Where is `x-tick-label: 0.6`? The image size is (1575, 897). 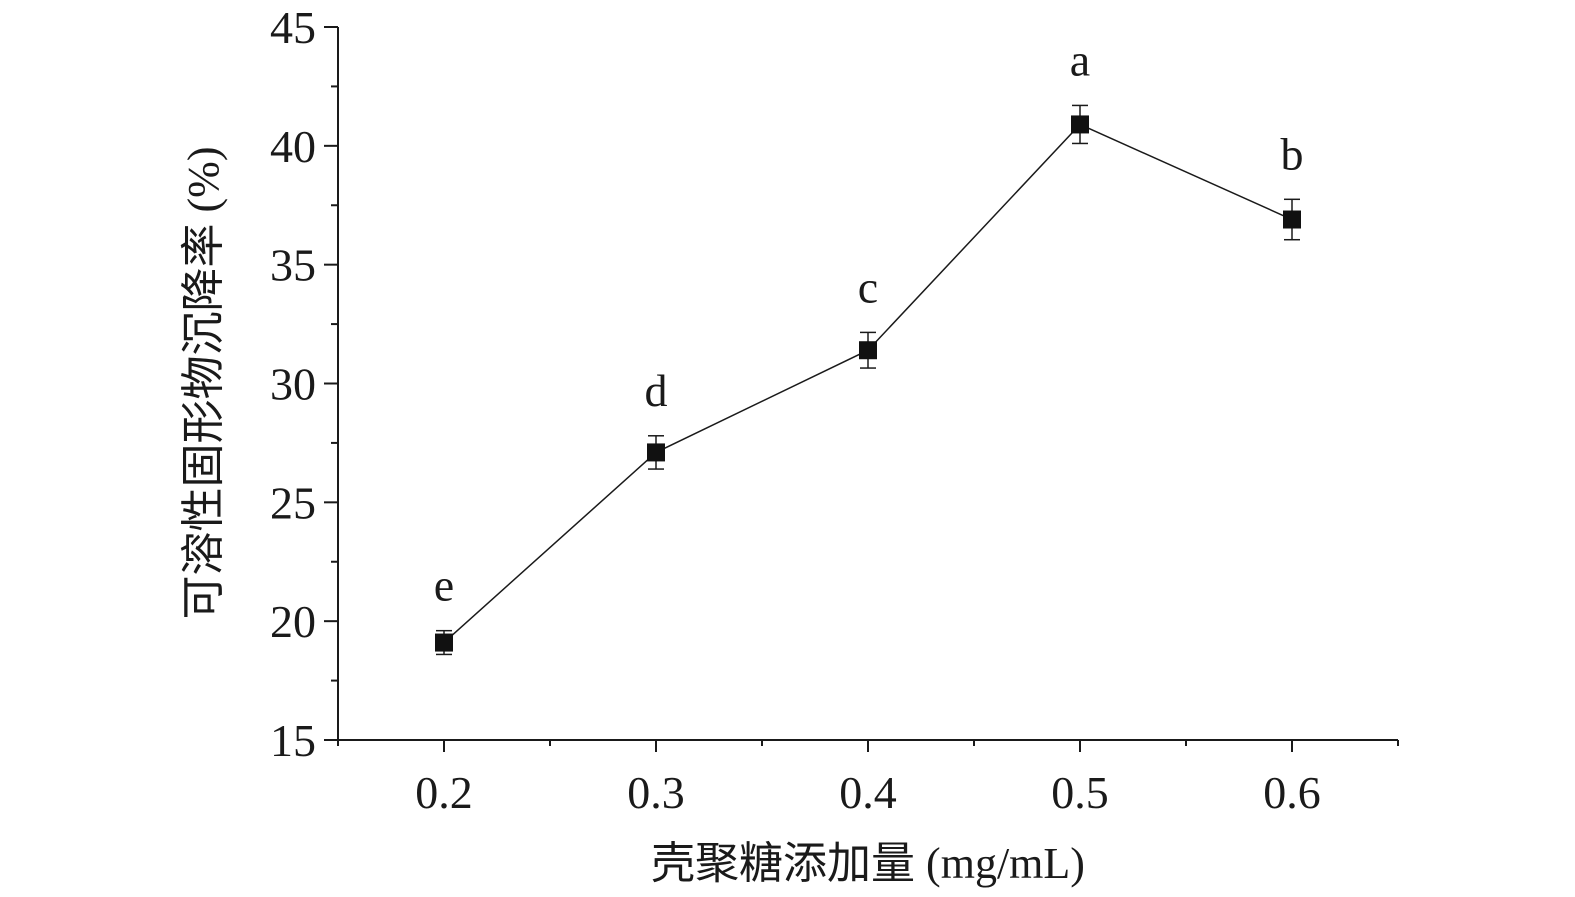
x-tick-label: 0.6 is located at coordinates (1292, 792).